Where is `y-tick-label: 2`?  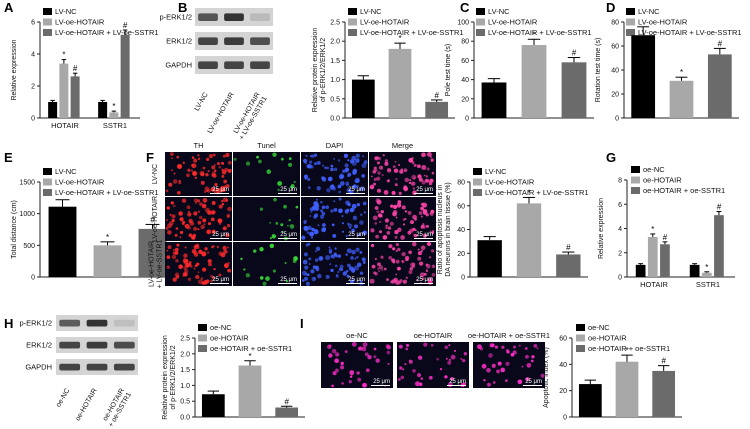 y-tick-label: 2 is located at coordinates (620, 253).